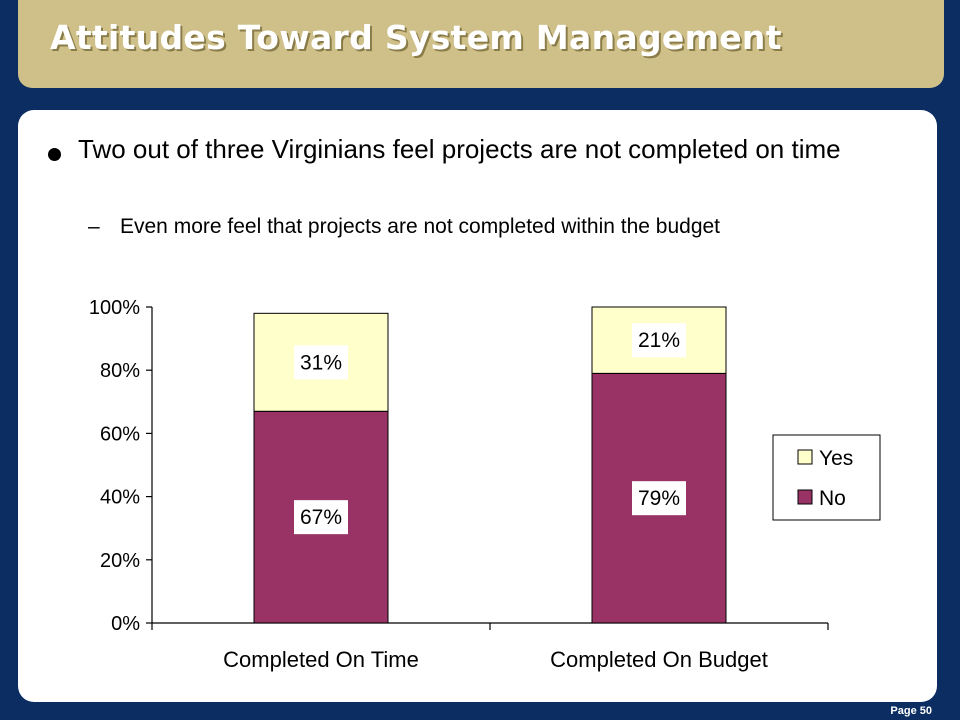  Describe the element at coordinates (805, 457) in the screenshot. I see `legend-swatch-yes` at that location.